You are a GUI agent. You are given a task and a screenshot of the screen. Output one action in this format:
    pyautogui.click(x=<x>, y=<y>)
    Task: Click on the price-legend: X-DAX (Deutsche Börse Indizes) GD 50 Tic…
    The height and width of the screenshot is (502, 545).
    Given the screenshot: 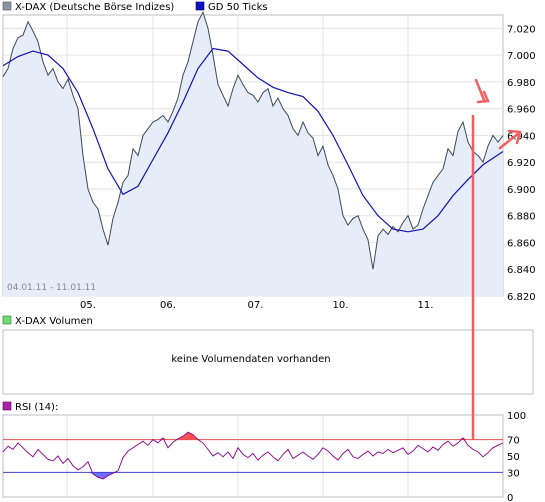 What is the action you would take?
    pyautogui.click(x=135, y=7)
    